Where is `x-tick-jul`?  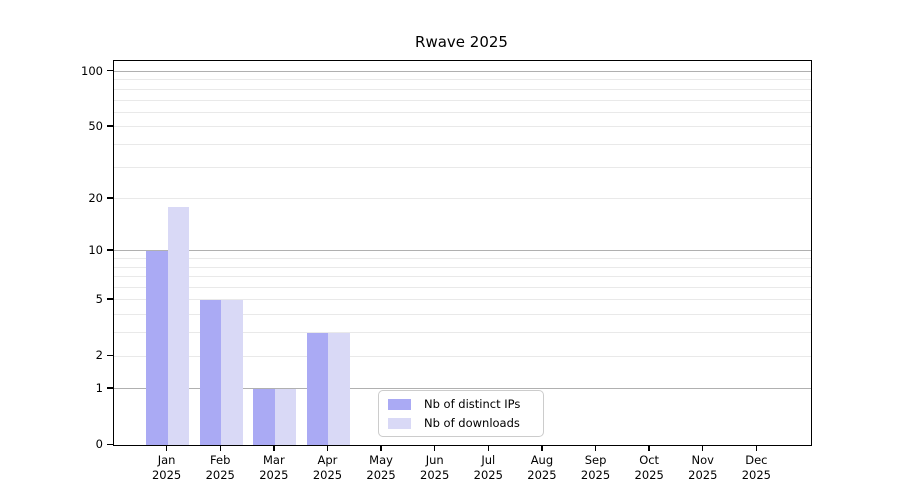 x-tick-jul is located at coordinates (488, 448).